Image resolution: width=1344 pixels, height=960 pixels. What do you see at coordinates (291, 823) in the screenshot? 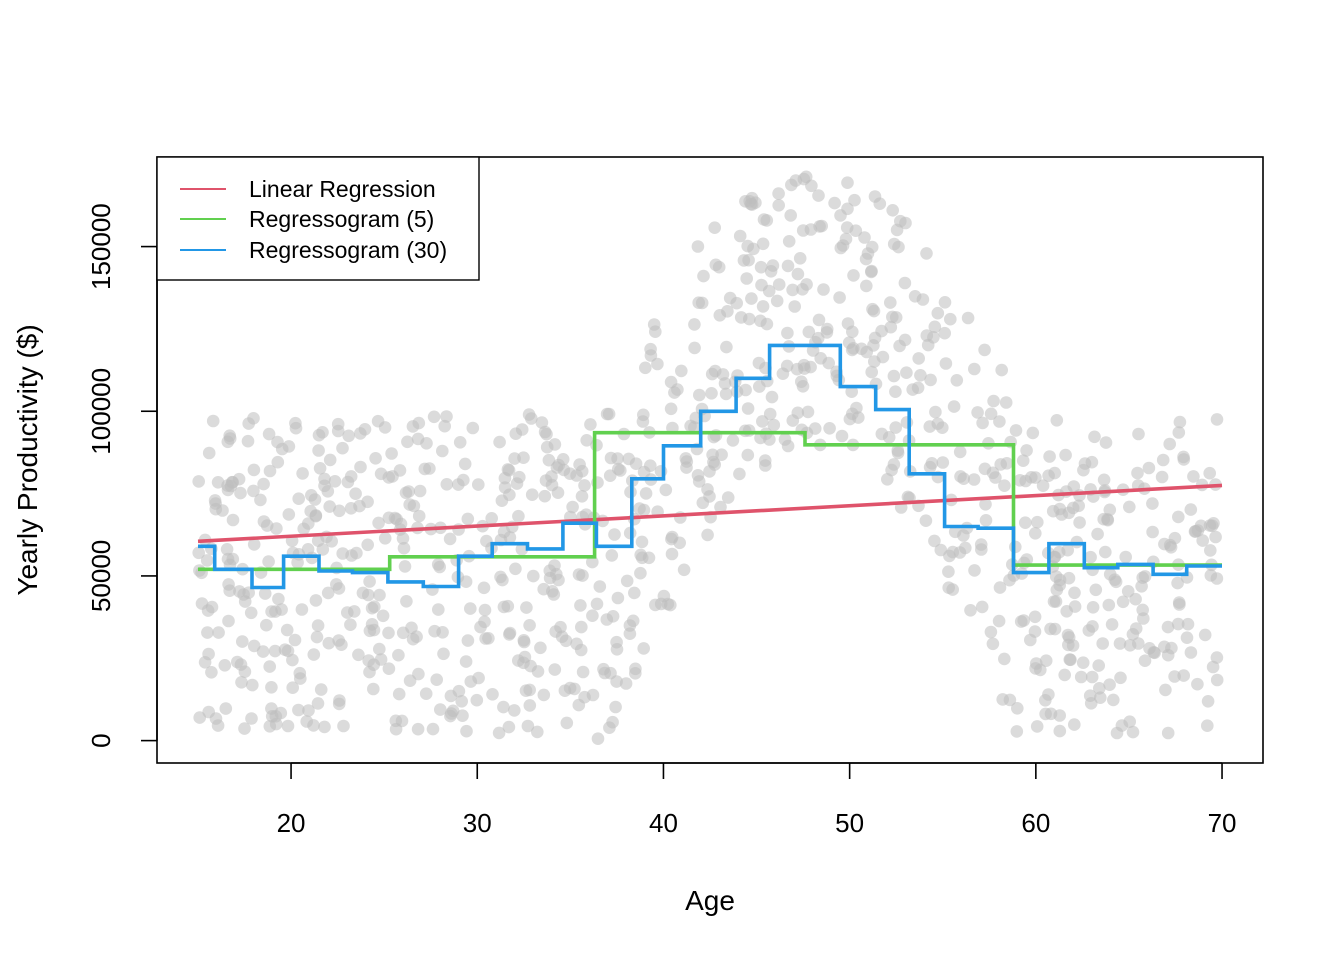
I see `x-tick-label: 20` at bounding box center [291, 823].